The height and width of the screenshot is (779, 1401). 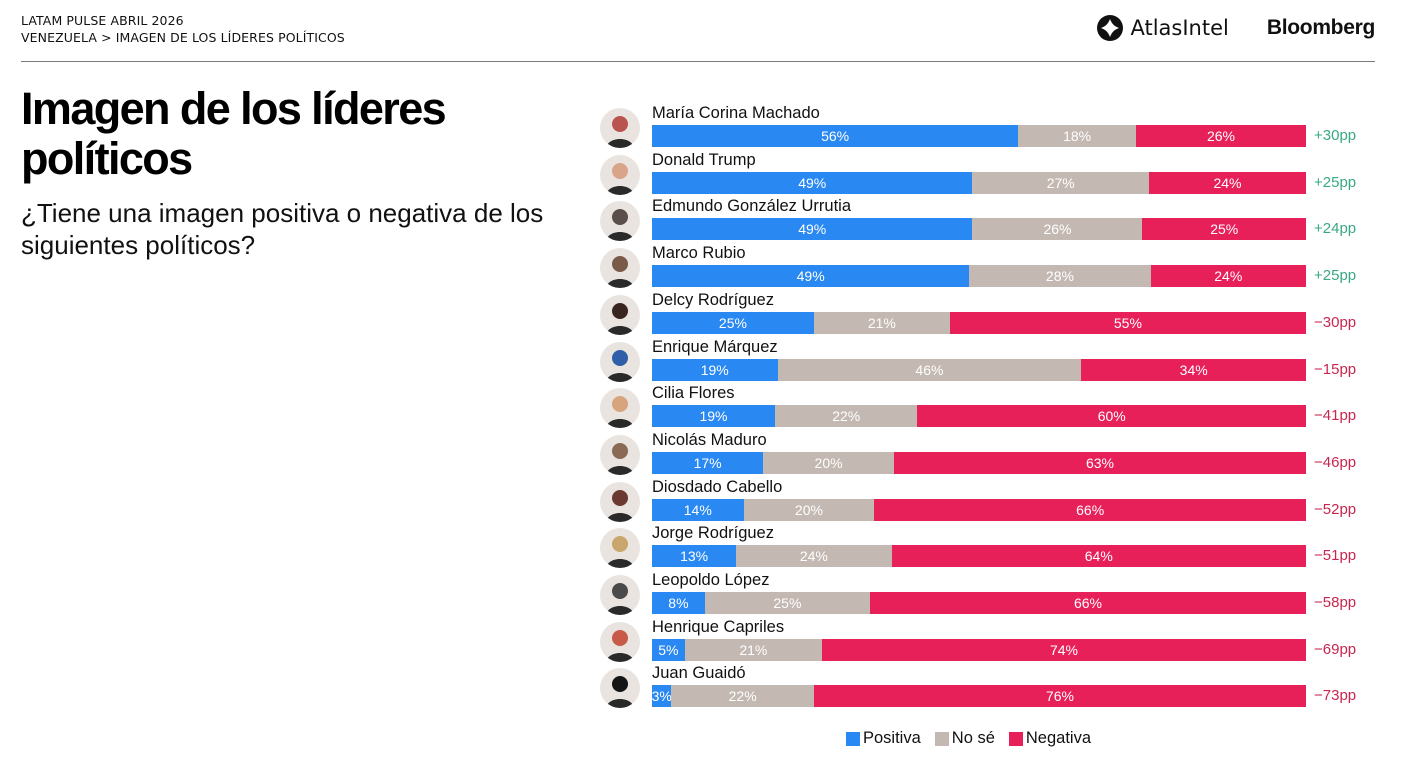 What do you see at coordinates (714, 416) in the screenshot?
I see `bar-segment-positiva: 19%` at bounding box center [714, 416].